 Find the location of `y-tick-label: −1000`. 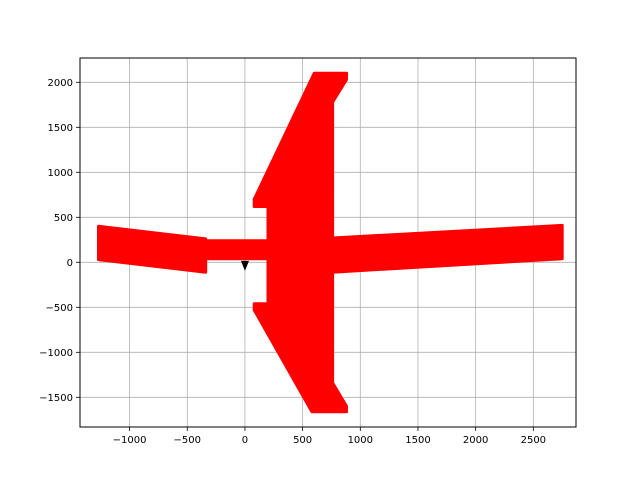

y-tick-label: −1000 is located at coordinates (56, 353).